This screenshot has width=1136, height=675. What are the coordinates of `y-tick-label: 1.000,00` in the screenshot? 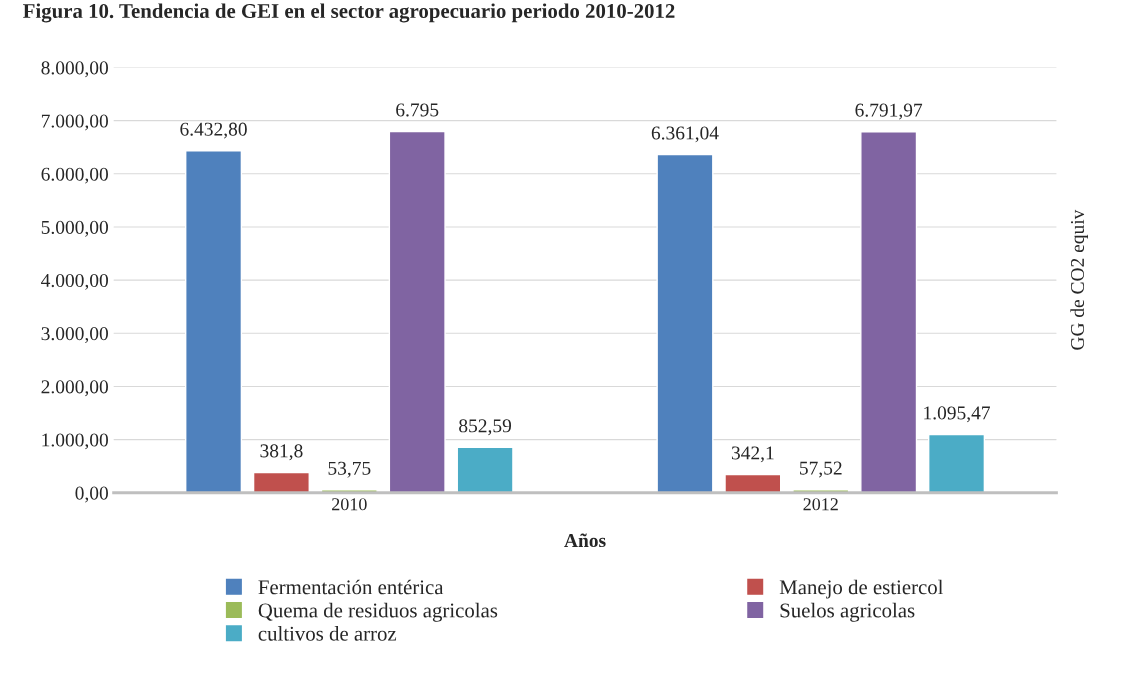 It's located at (75, 441).